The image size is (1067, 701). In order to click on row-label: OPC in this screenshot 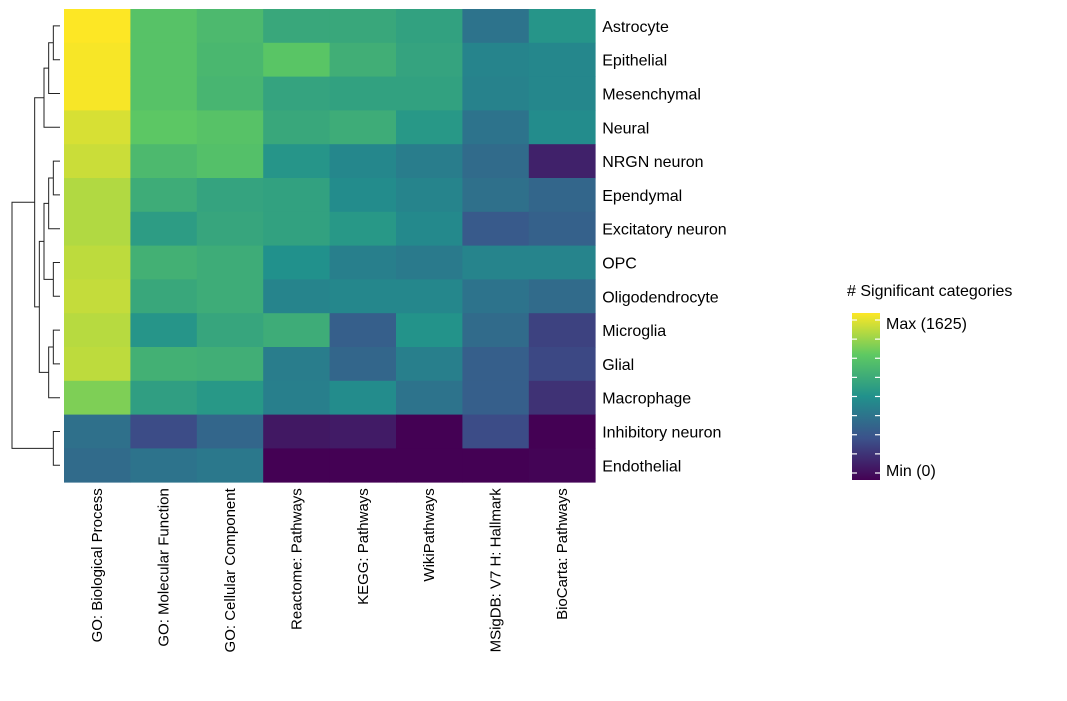, I will do `click(619, 264)`.